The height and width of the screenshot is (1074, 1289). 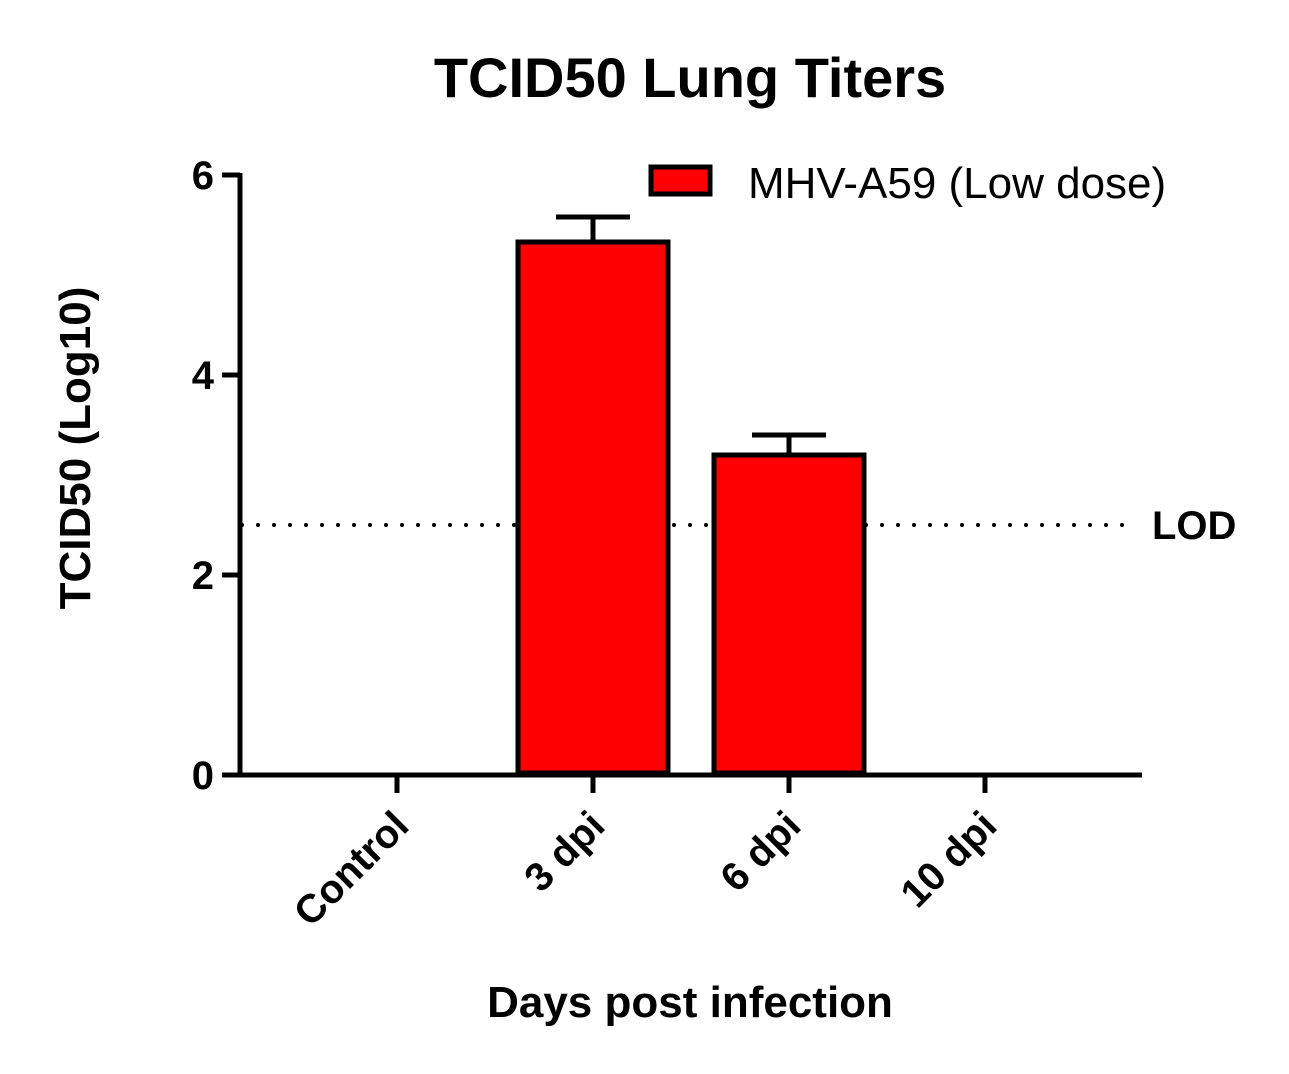 What do you see at coordinates (75, 448) in the screenshot?
I see `y-axis-title: TCID50 (Log10)` at bounding box center [75, 448].